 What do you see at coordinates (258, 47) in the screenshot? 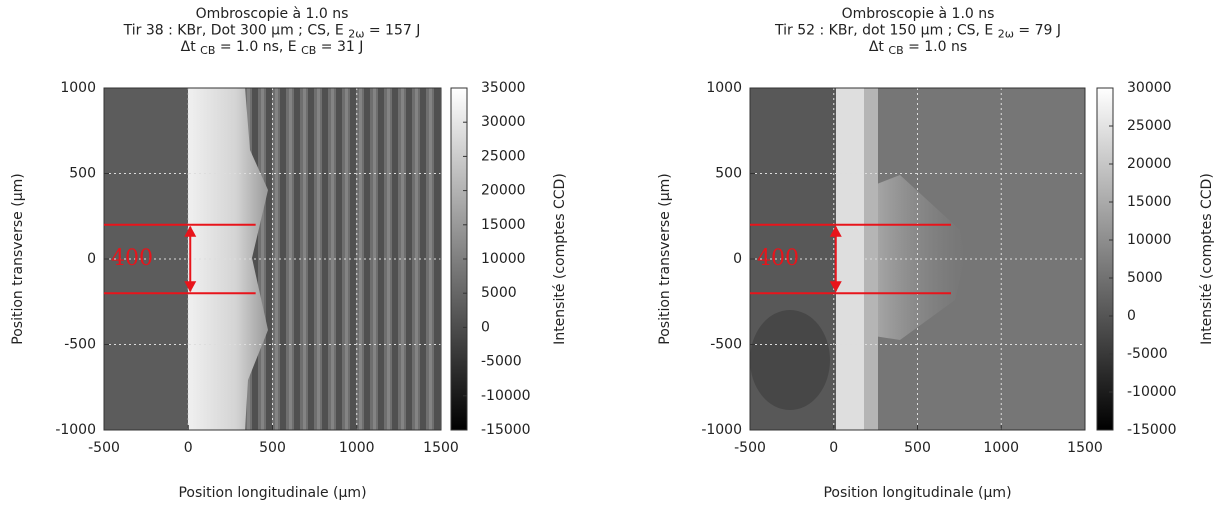
I see `title-segment: = 1.0 ns, E` at bounding box center [258, 47].